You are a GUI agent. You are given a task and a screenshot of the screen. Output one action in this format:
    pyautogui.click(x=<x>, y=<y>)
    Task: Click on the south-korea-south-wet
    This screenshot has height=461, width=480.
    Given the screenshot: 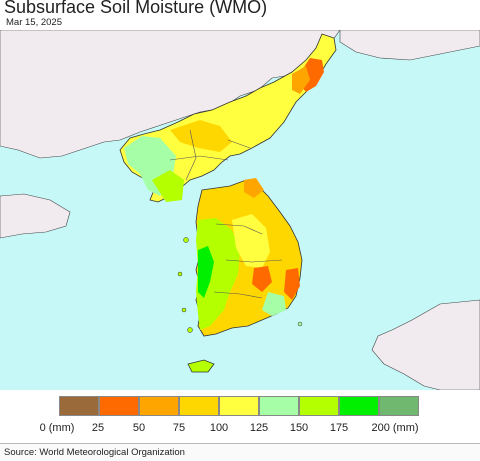 What is the action you would take?
    pyautogui.click(x=274, y=304)
    